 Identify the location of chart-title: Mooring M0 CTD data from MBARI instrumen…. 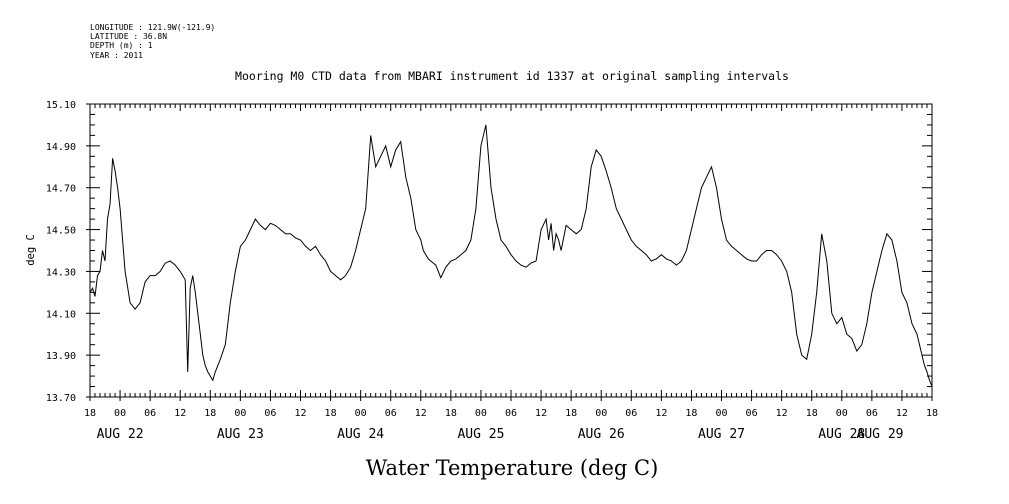
(512, 76).